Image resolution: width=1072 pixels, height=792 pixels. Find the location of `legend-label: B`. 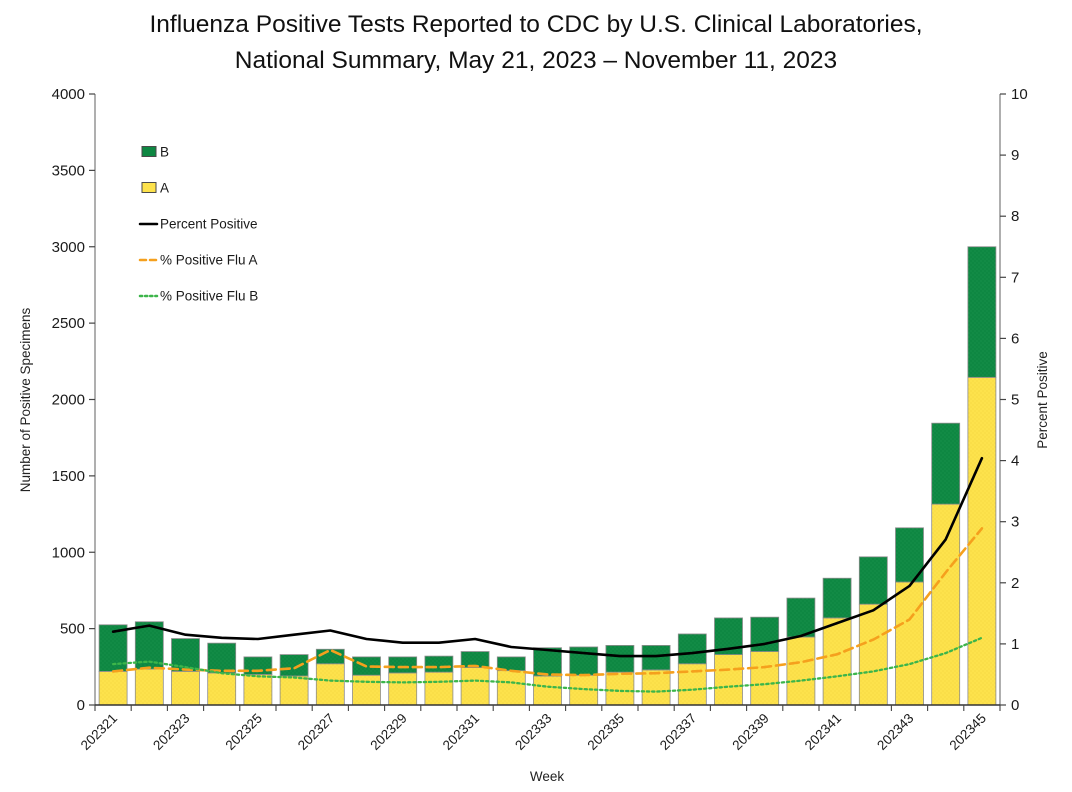

legend-label: B is located at coordinates (164, 152).